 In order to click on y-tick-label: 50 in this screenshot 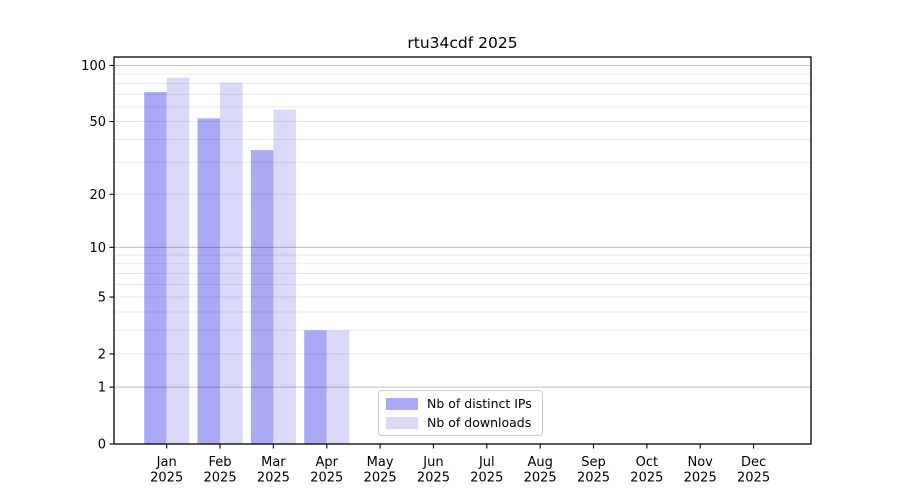, I will do `click(97, 122)`.